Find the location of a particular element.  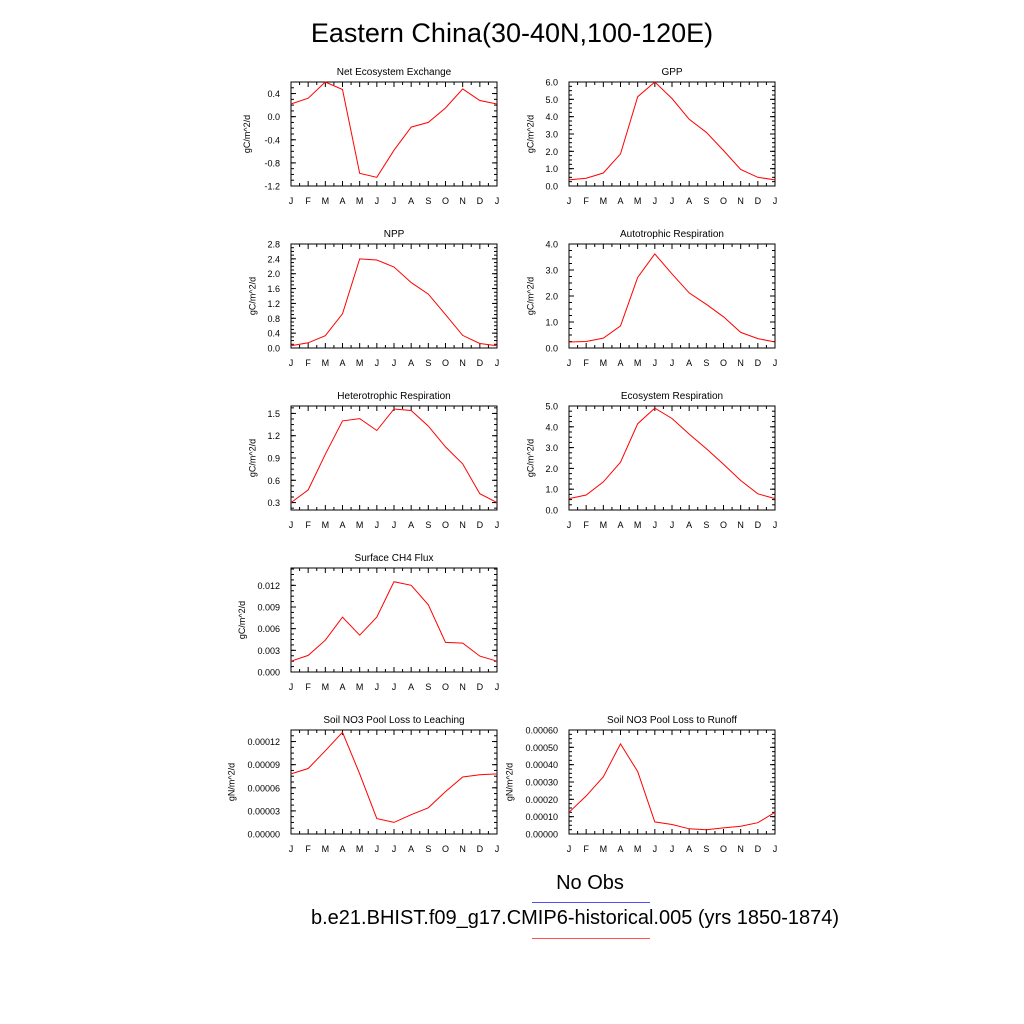

legend-obs-line is located at coordinates (591, 902).